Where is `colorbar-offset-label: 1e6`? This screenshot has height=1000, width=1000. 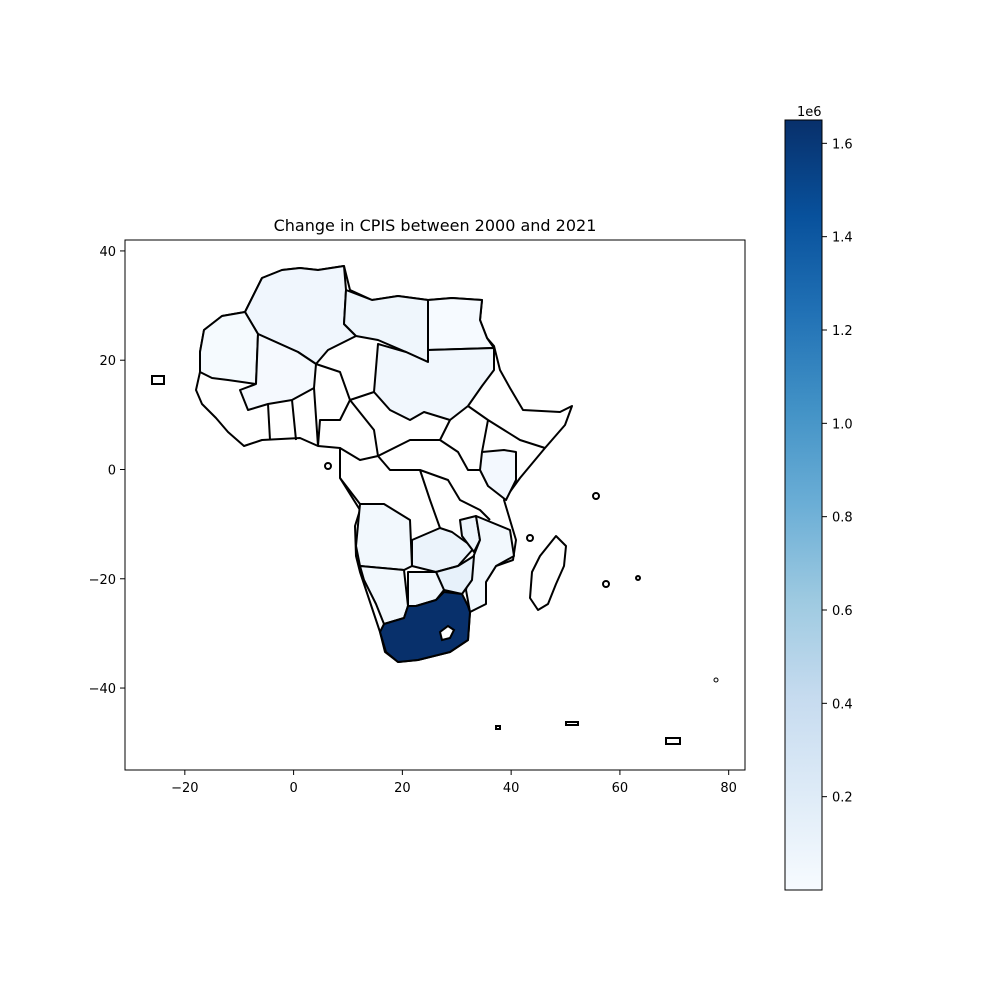
colorbar-offset-label: 1e6 is located at coordinates (809, 112).